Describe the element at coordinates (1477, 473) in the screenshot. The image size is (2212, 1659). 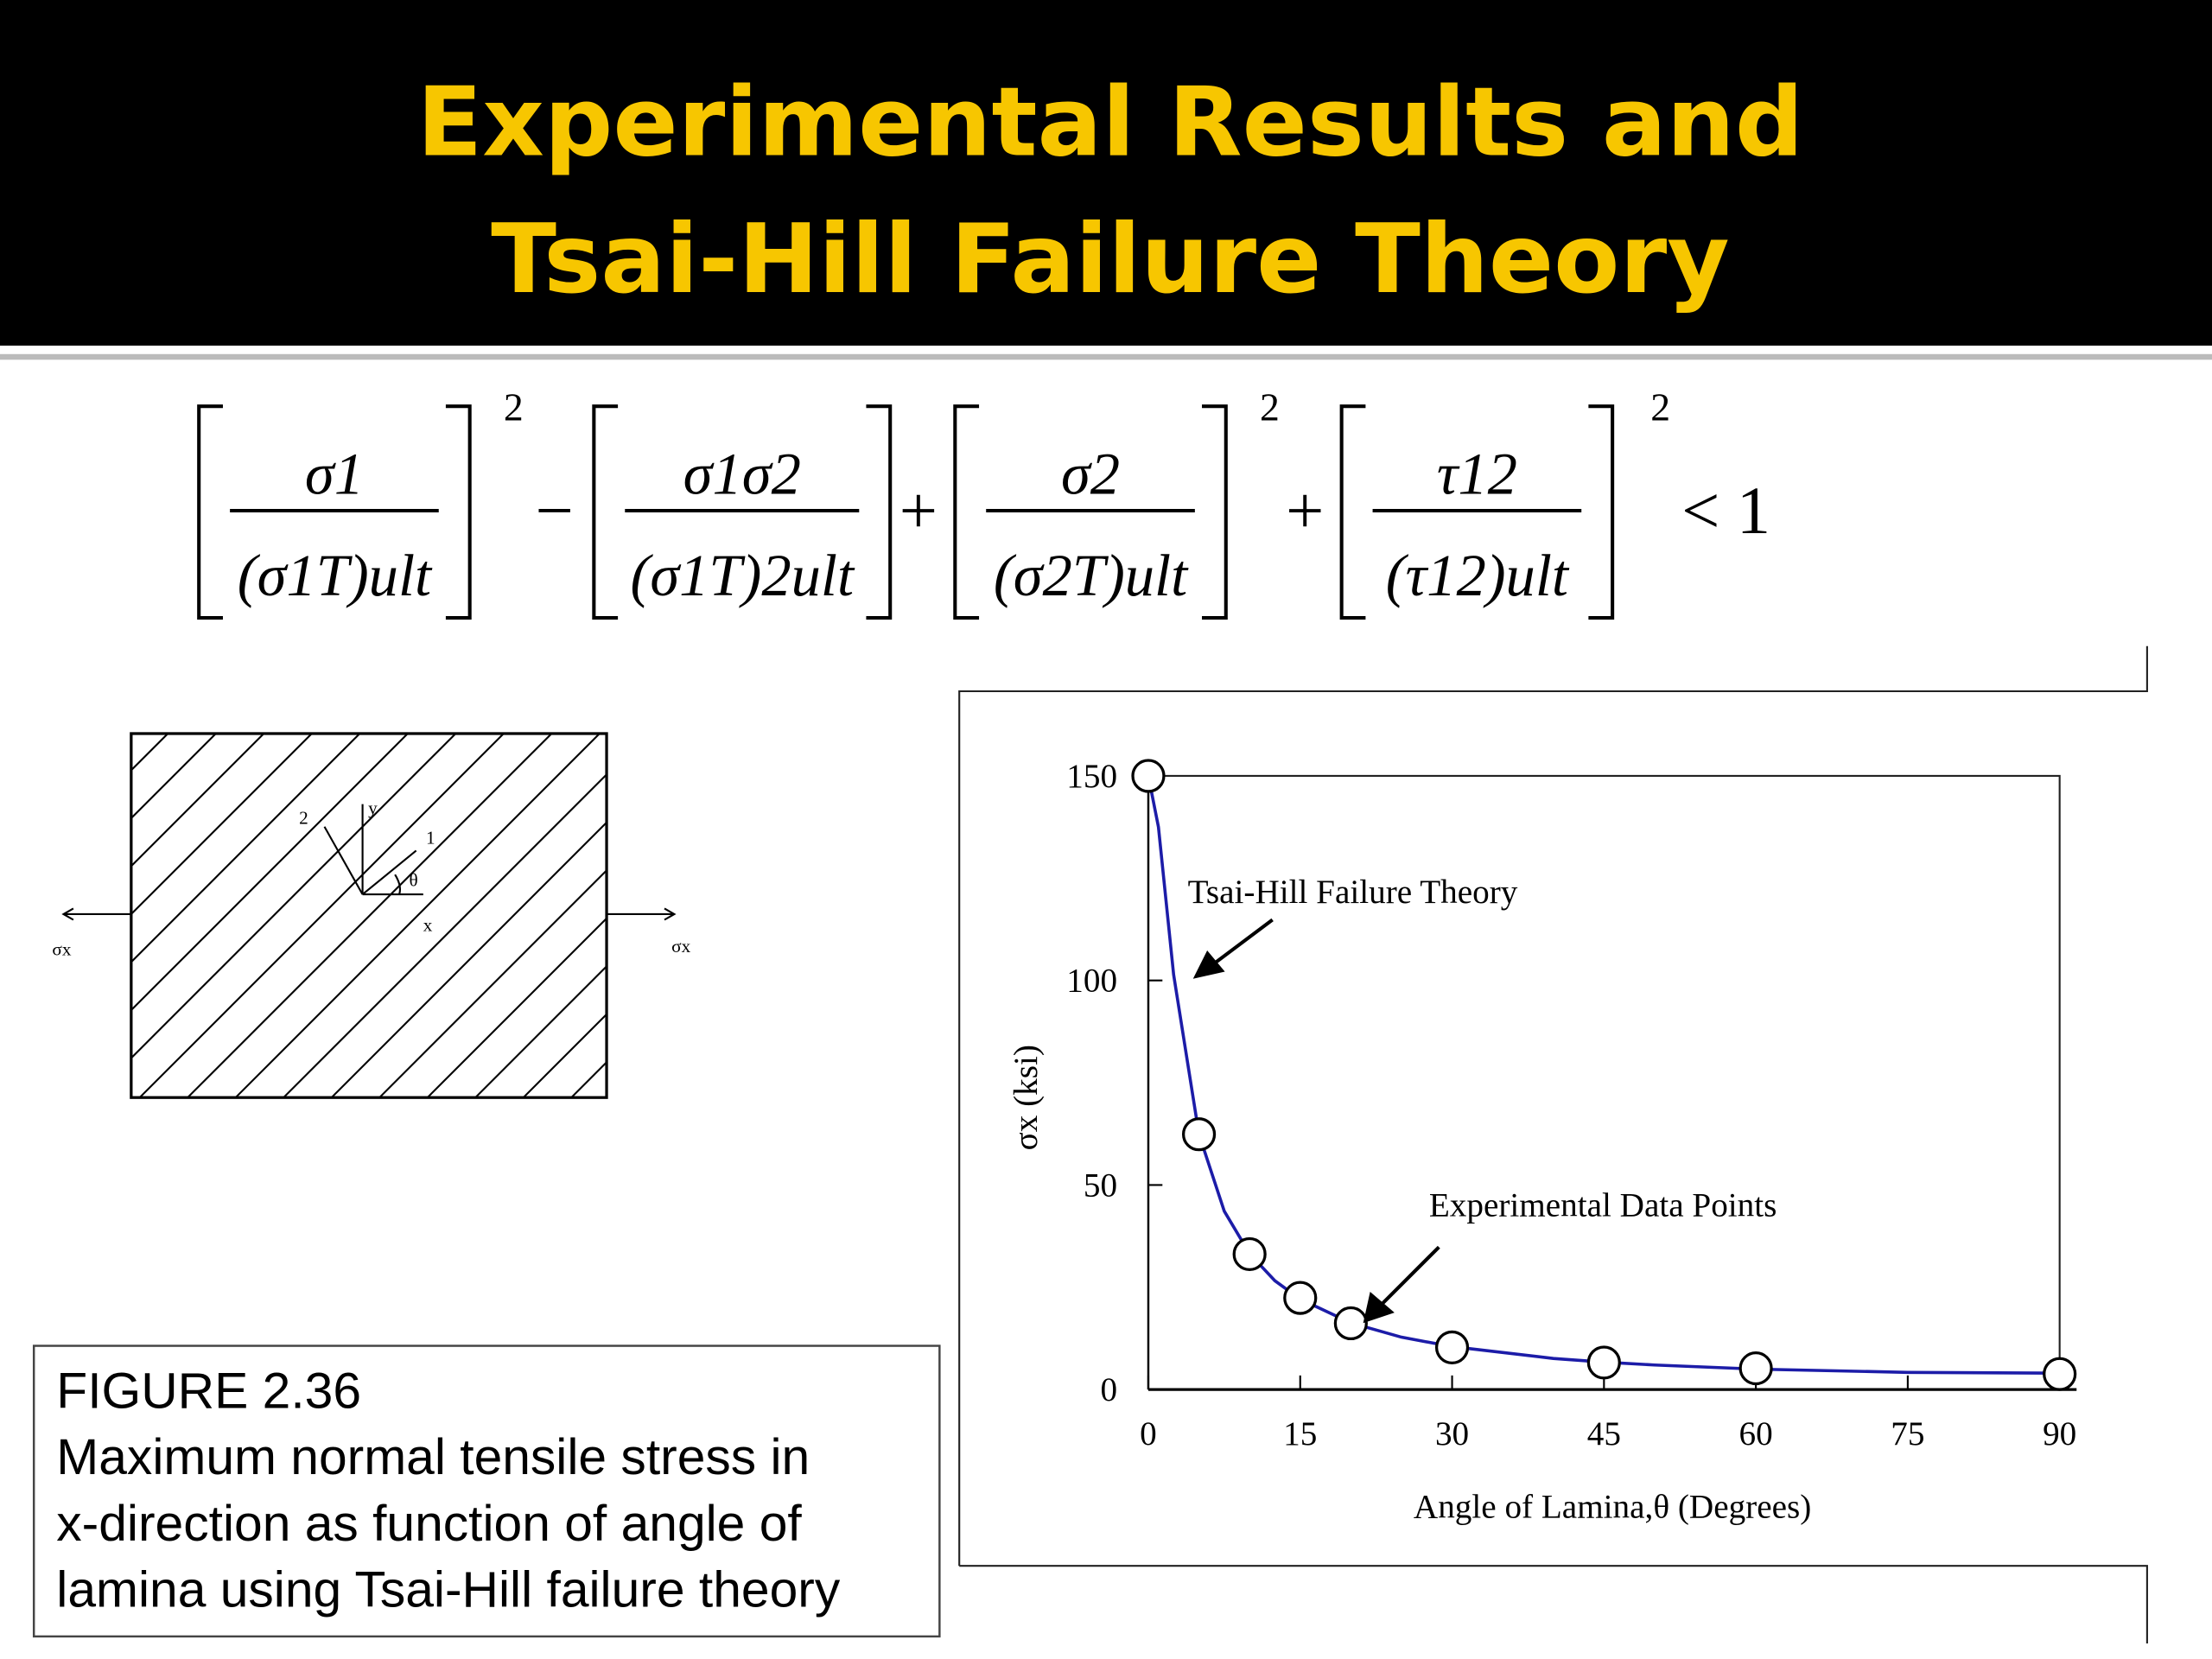
I see `numerator: τ12` at that location.